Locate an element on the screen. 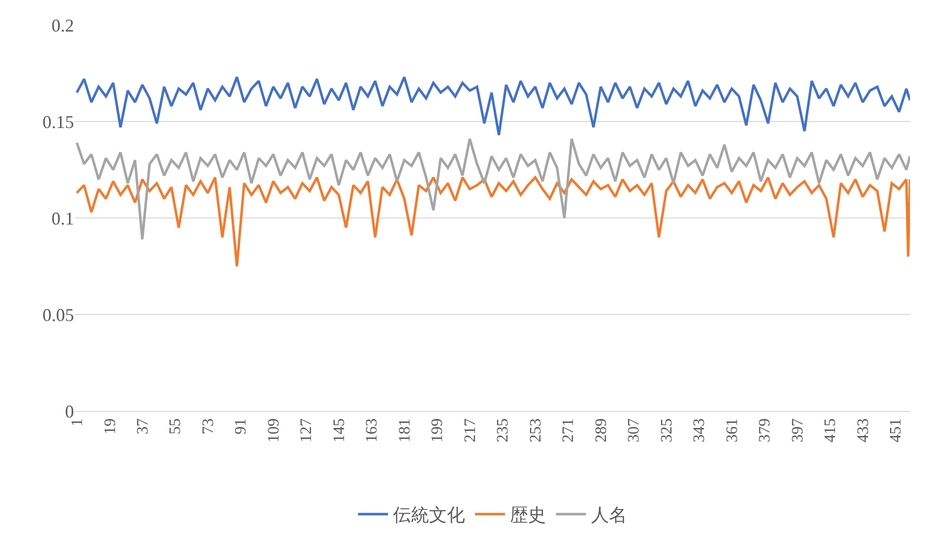  x-tick-label: 415 is located at coordinates (831, 430).